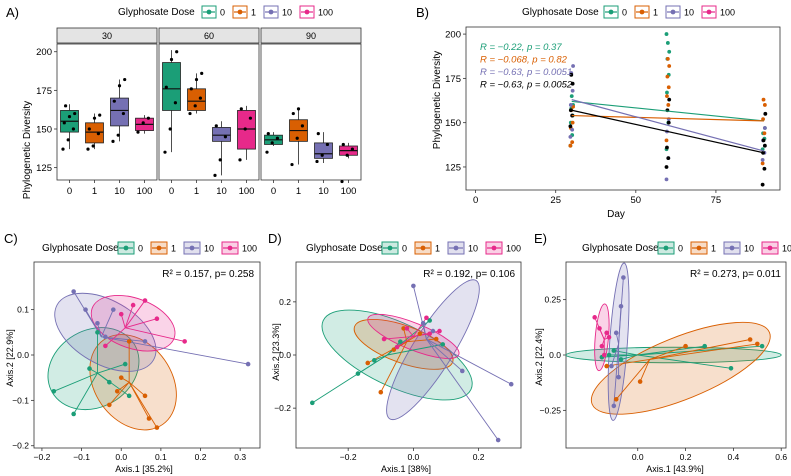 The width and height of the screenshot is (791, 476). I want to click on legend-label-10: 10, so click(689, 13).